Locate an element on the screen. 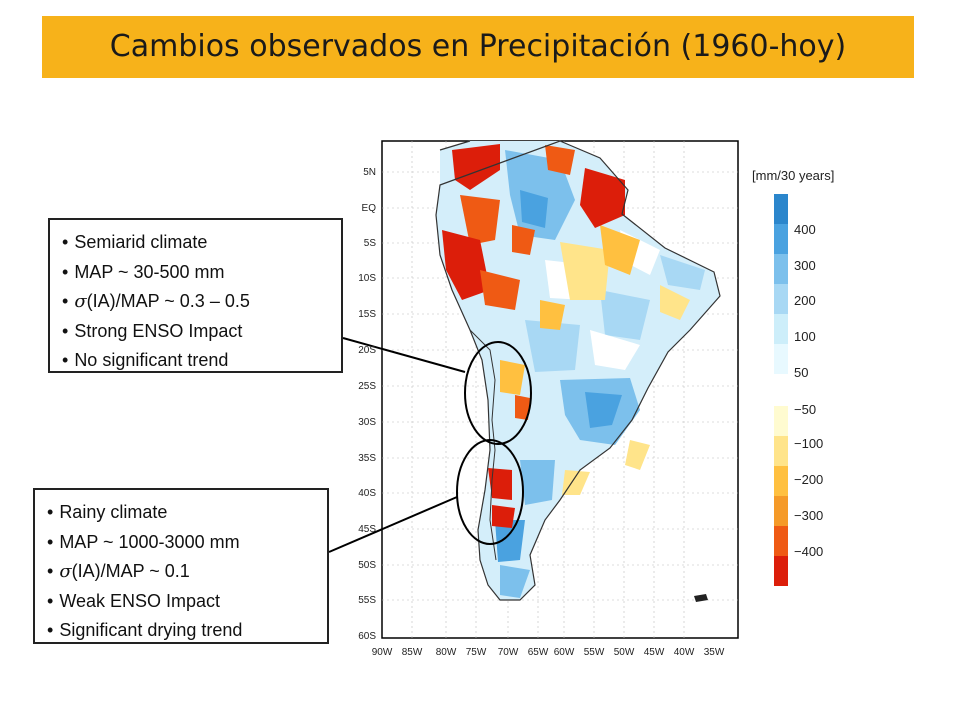 The image size is (960, 720). info-item: σ(IA)/MAP ~ 0.1 is located at coordinates (182, 572).